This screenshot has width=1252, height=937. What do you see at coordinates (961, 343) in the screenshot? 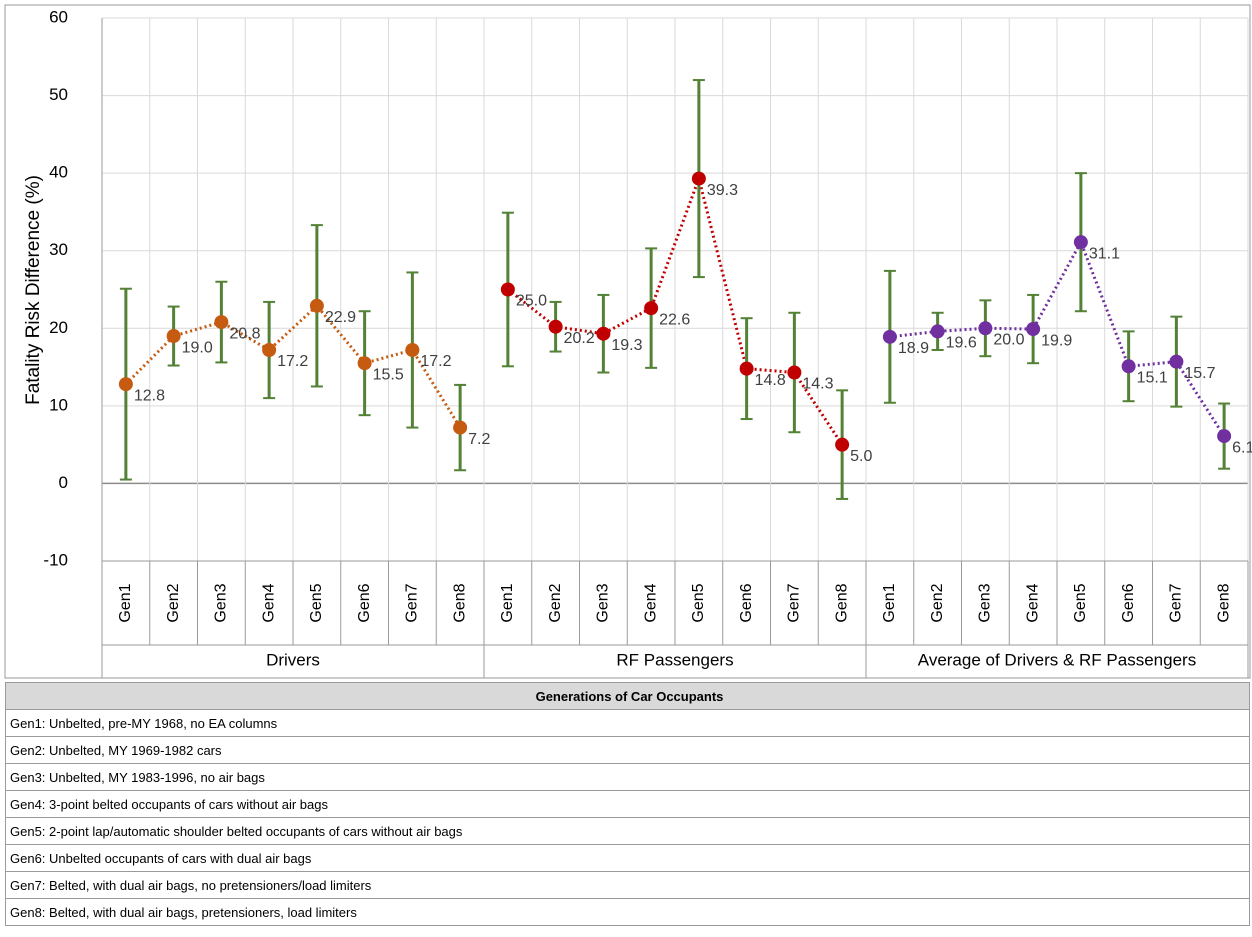
I see `data-label: 19.6` at bounding box center [961, 343].